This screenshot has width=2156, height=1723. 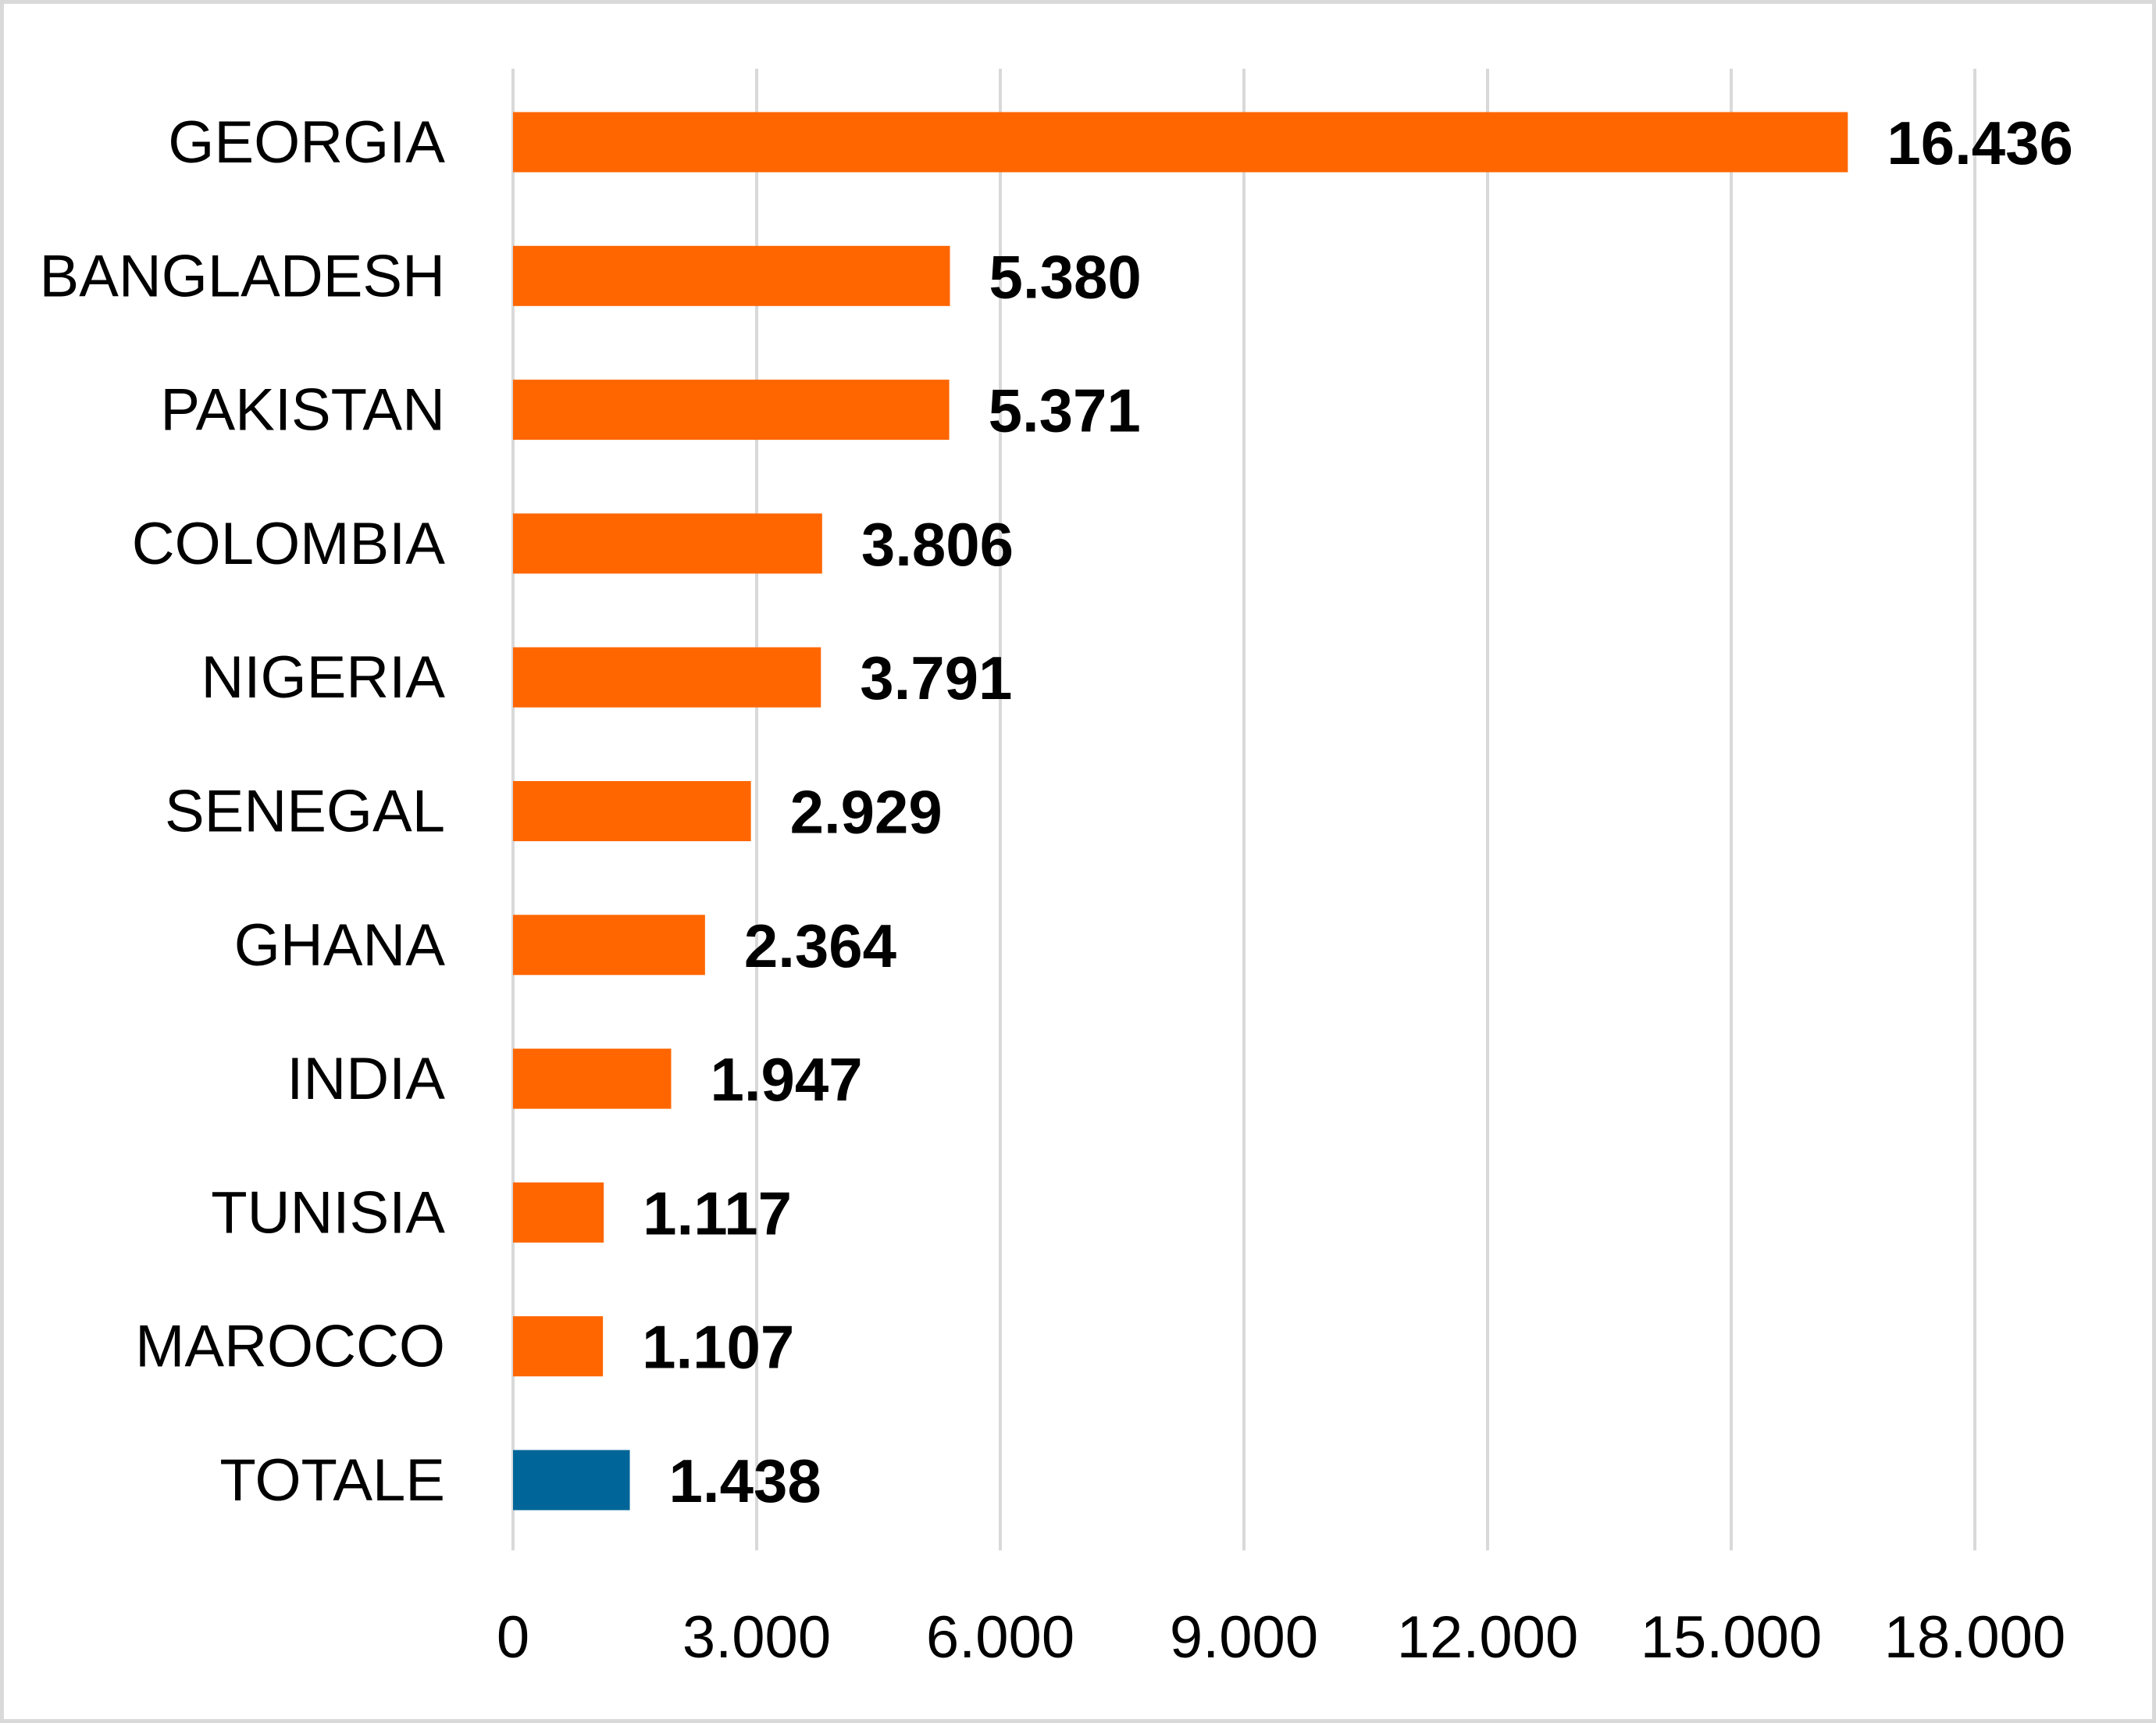 I want to click on data-label: 5.380, so click(x=1065, y=277).